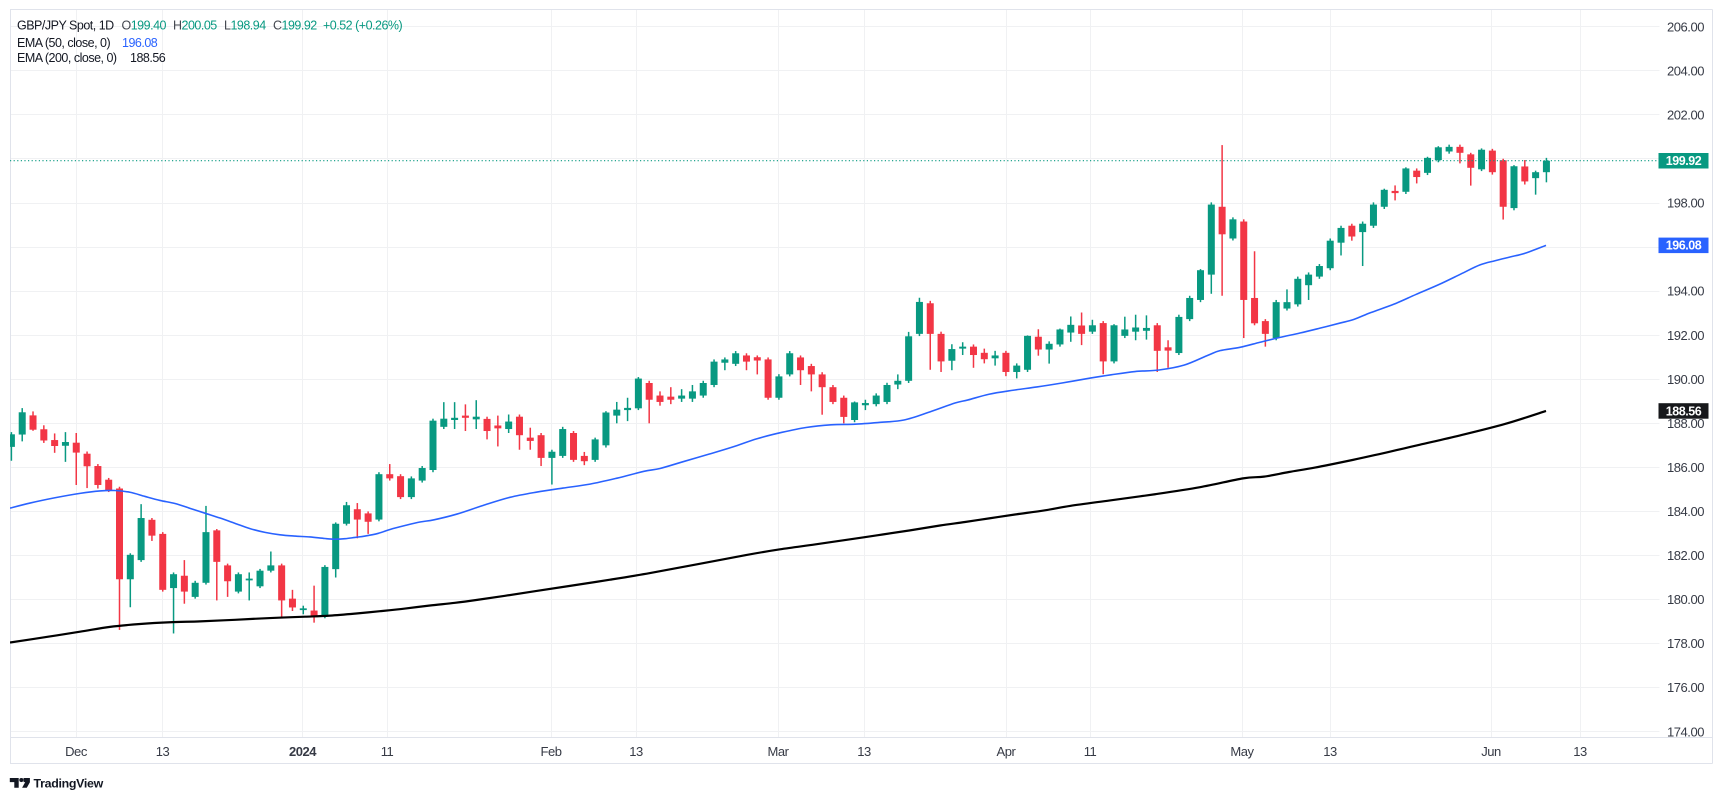 The width and height of the screenshot is (1723, 801). I want to click on svg-text: Feb, so click(550, 751).